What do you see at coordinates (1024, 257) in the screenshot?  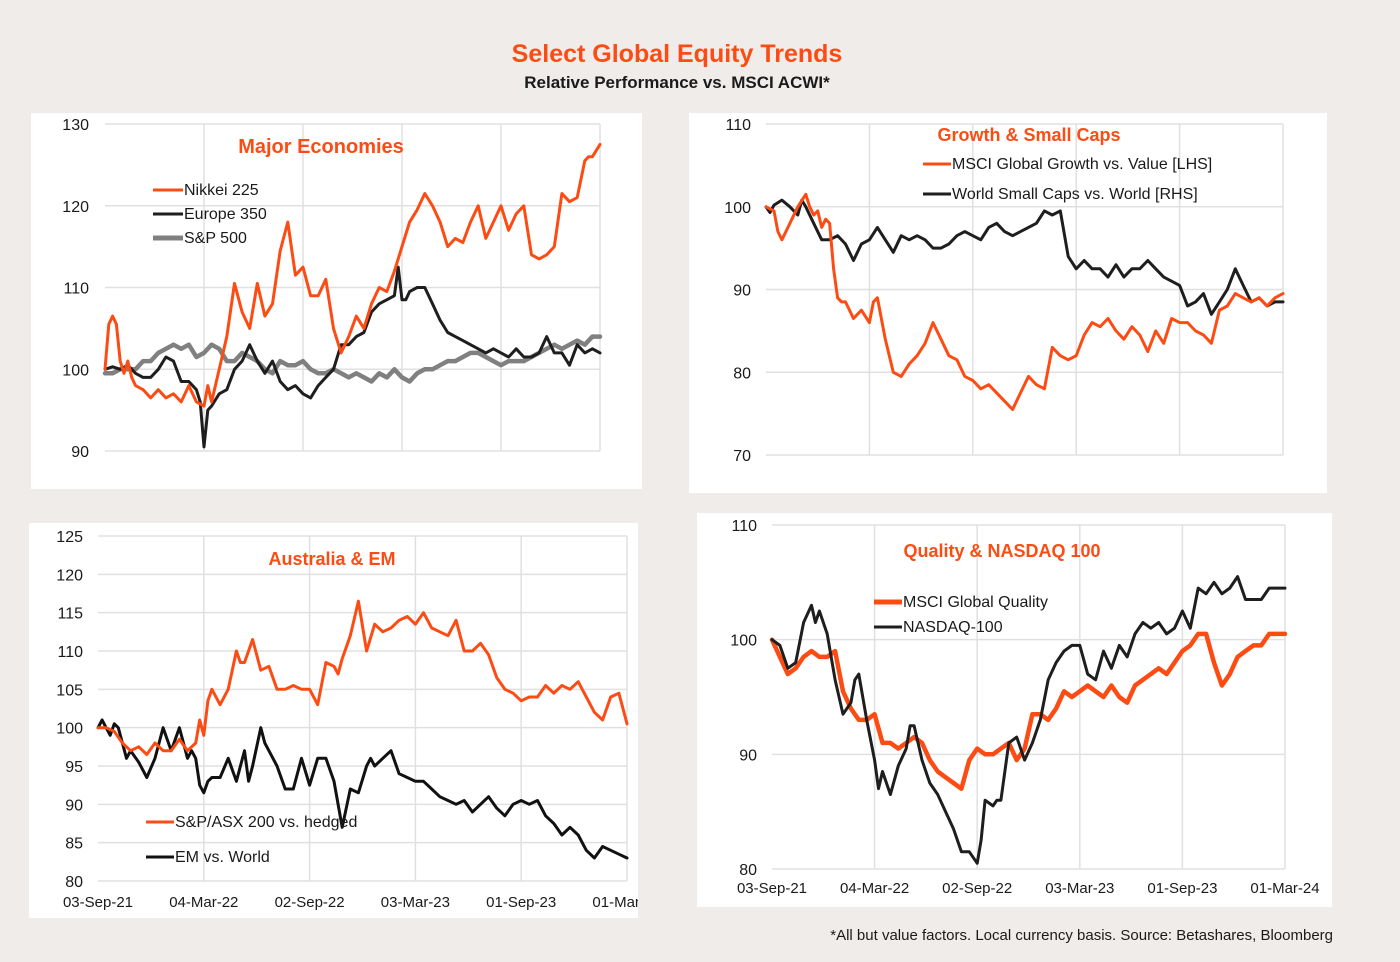 I see `series-line-world-small-caps-vs-world-rhs` at bounding box center [1024, 257].